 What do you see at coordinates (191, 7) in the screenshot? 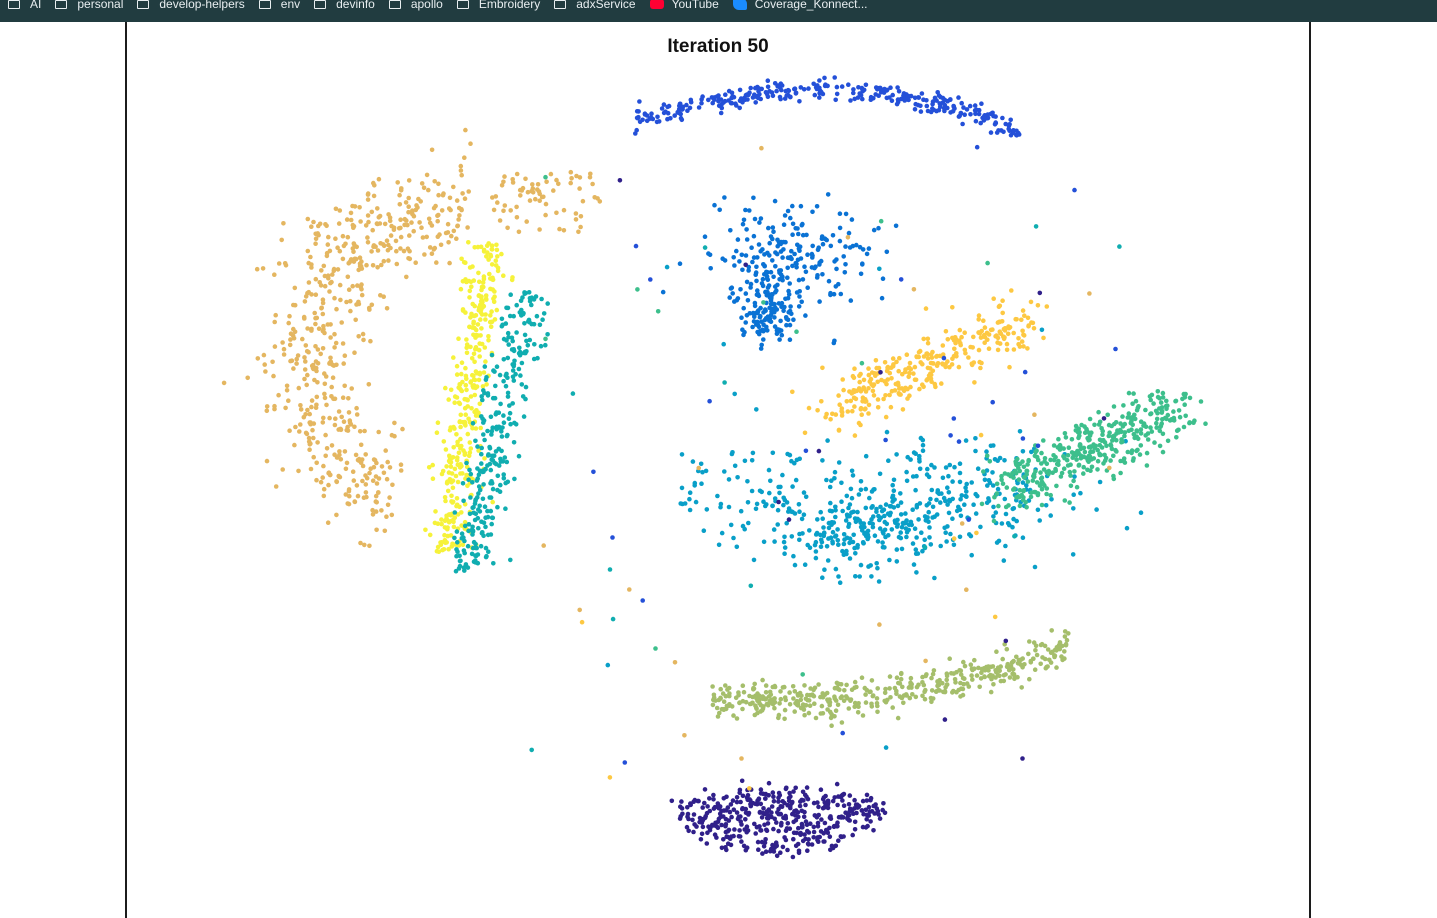
I see `bookmark-item: develop-helpers` at bounding box center [191, 7].